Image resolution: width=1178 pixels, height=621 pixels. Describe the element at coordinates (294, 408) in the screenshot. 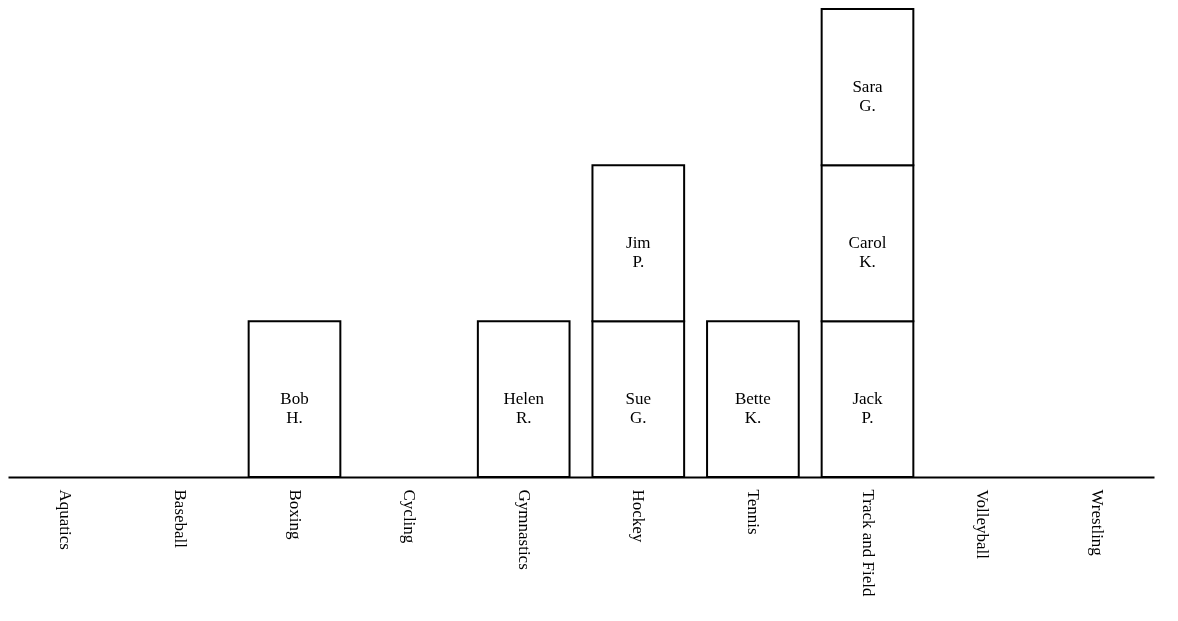

I see `annotation: Bob H.` at that location.